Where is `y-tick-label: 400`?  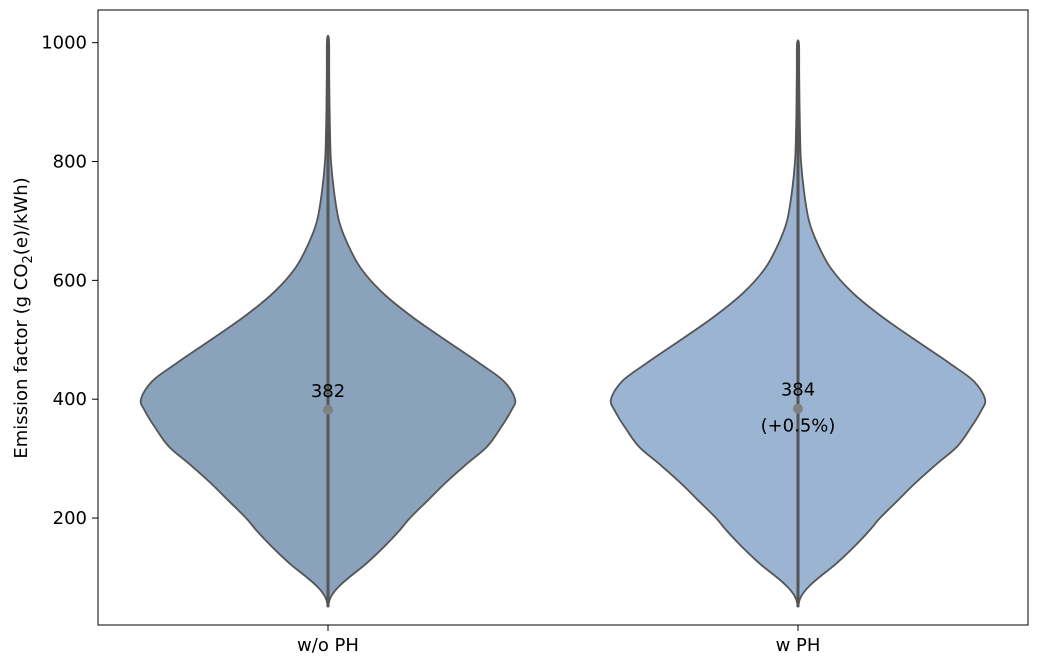 y-tick-label: 400 is located at coordinates (70, 399).